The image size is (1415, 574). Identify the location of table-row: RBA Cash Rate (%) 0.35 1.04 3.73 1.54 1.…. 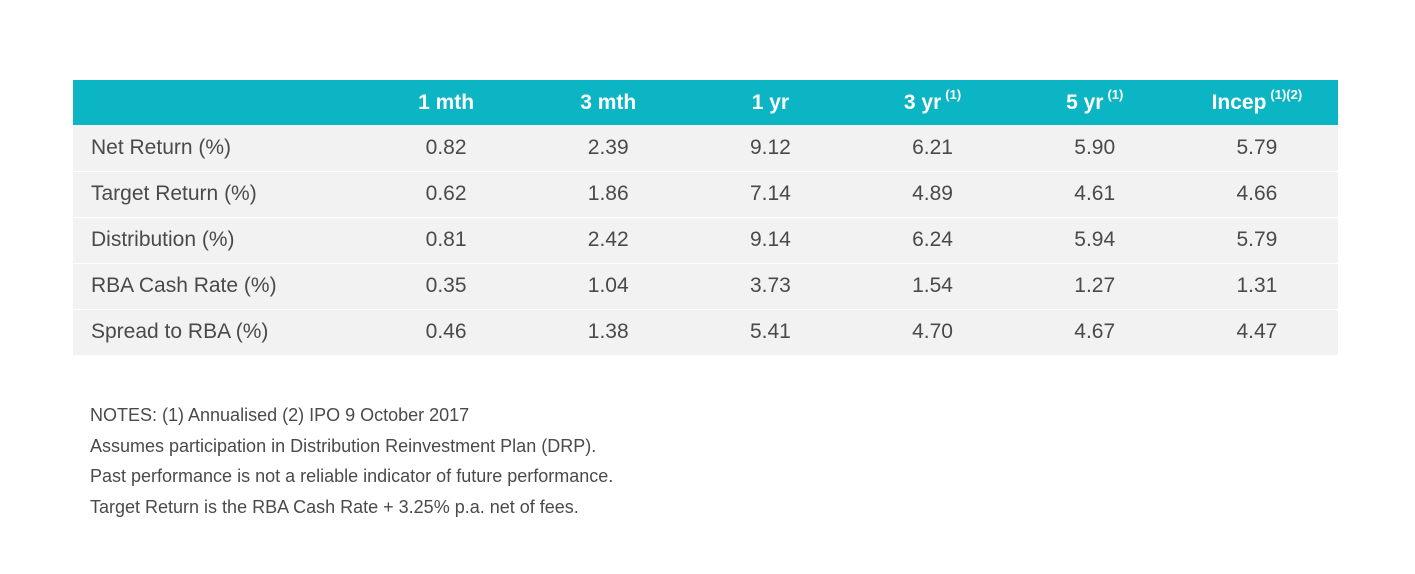
(705, 286).